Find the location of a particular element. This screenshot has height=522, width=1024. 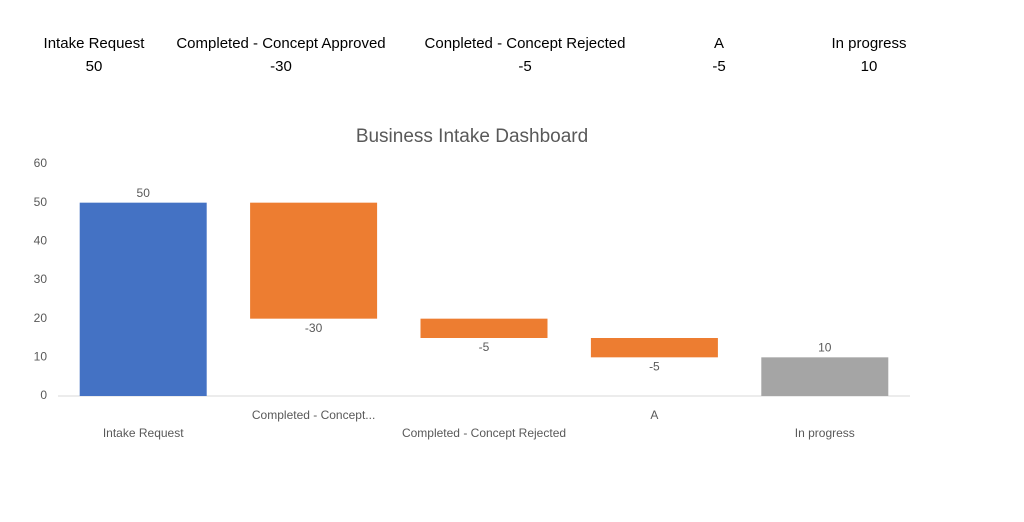

y-tick-label: 40 is located at coordinates (41, 241).